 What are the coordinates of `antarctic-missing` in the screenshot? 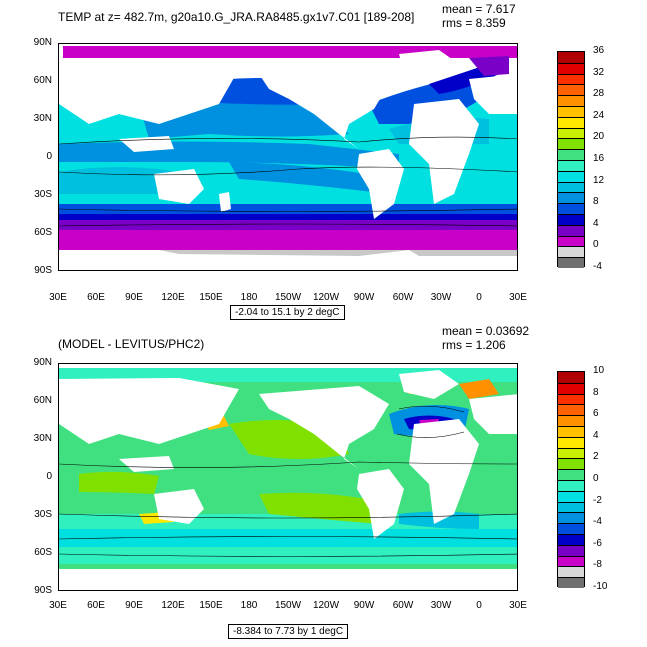 It's located at (288, 253).